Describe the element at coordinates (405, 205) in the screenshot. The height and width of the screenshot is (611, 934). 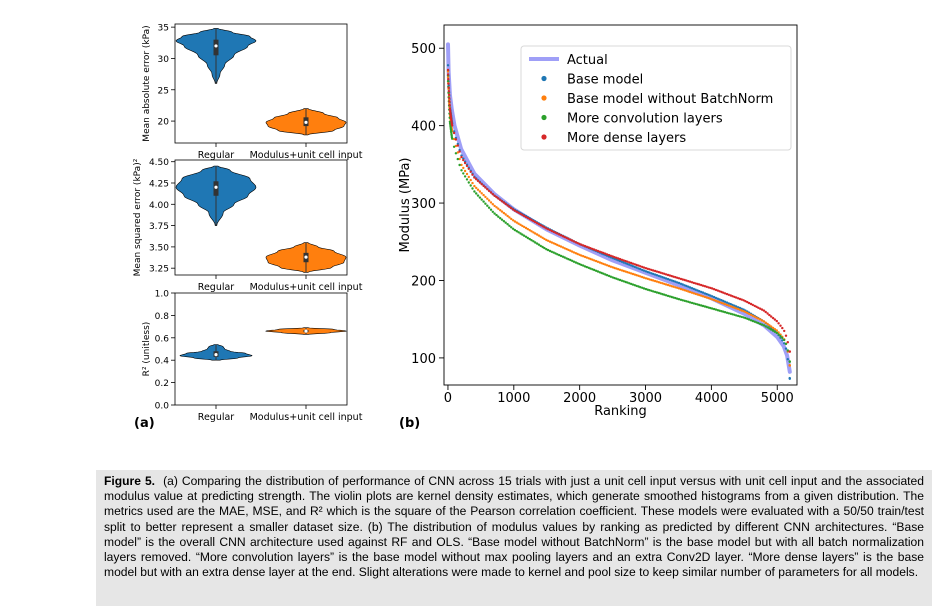
I see `modulus-ylabel: Modulus (MPa)` at that location.